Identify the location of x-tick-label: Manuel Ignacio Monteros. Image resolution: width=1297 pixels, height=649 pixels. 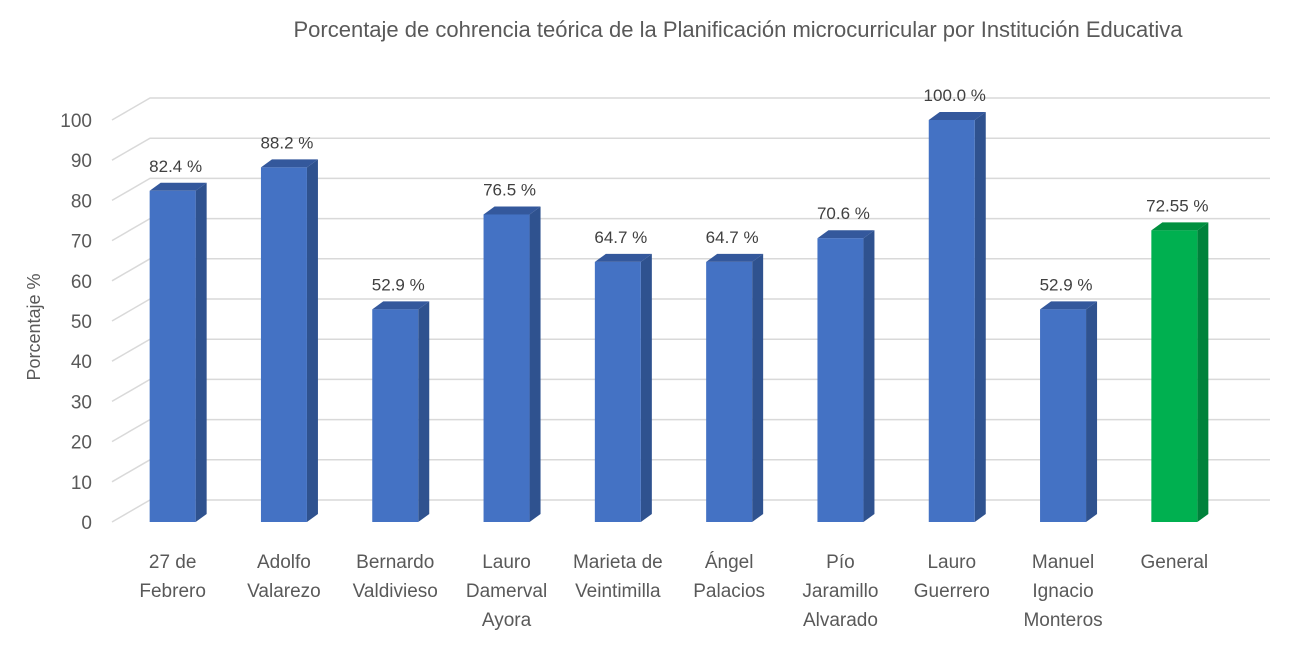
(1062, 591).